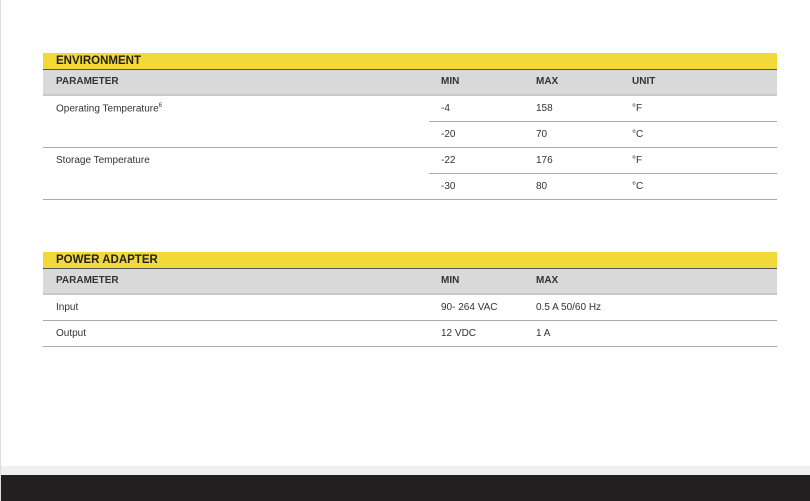 The image size is (810, 501). Describe the element at coordinates (410, 334) in the screenshot. I see `table-row: Output 12 VDC 1 A` at that location.